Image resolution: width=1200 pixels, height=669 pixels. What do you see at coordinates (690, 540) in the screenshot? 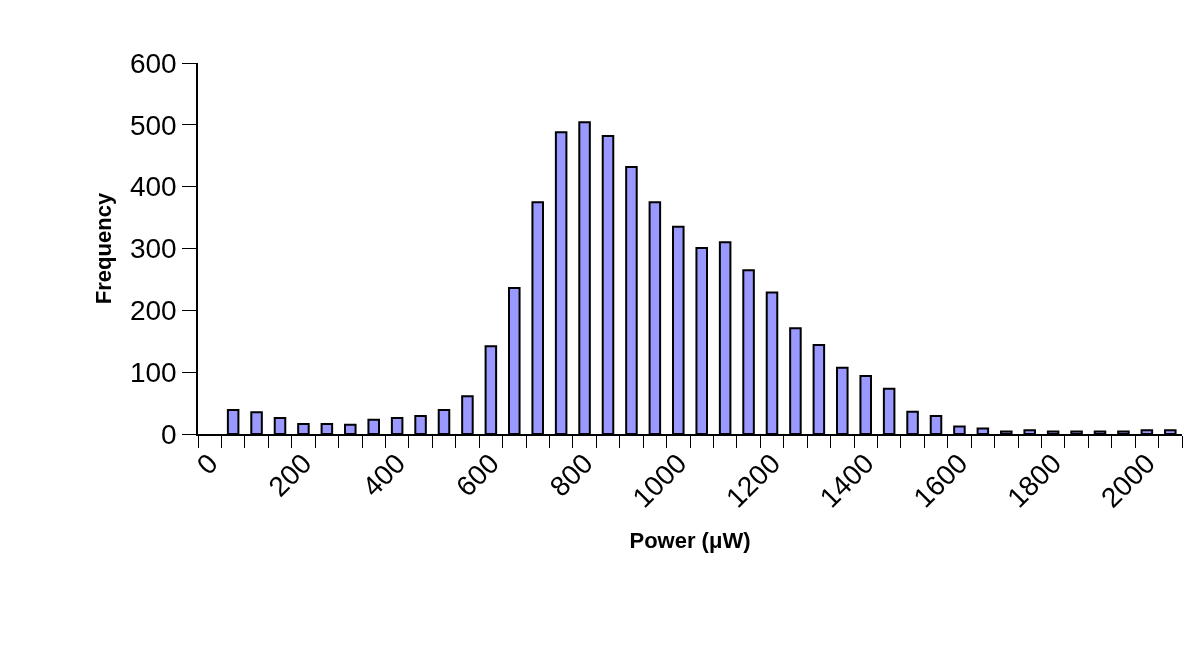
I see `x-axis-title: Power (μW)` at bounding box center [690, 540].